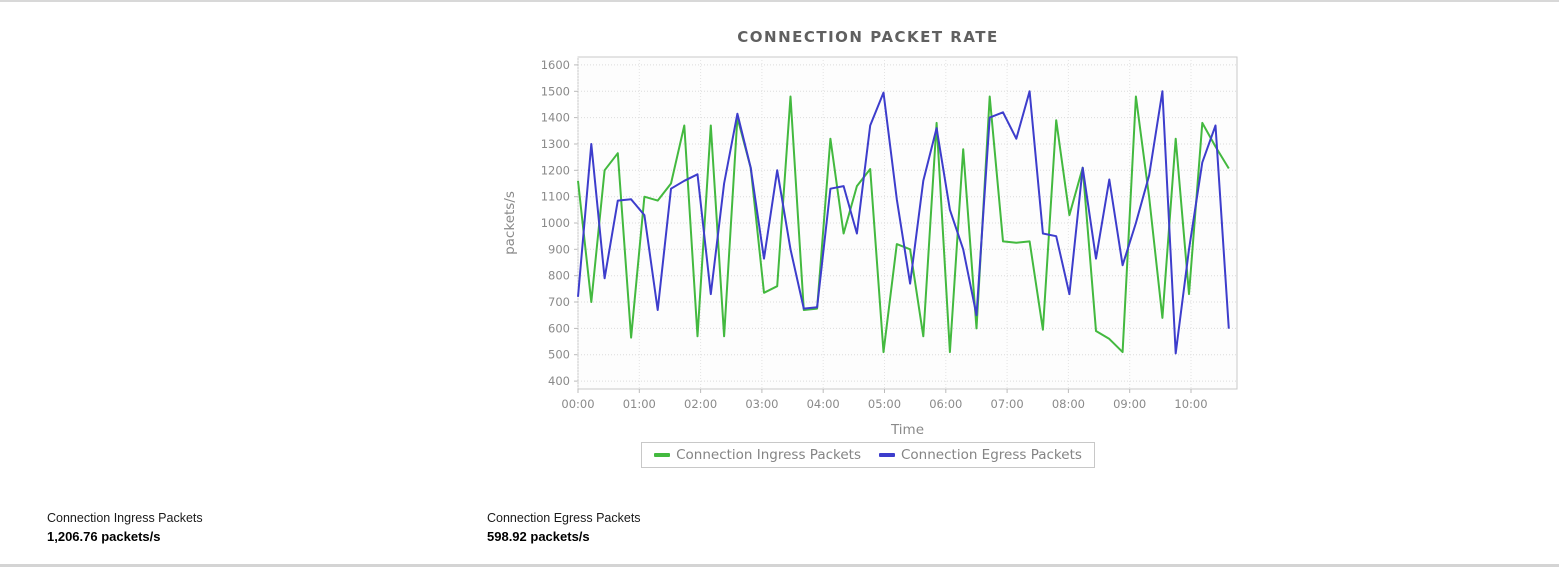  What do you see at coordinates (884, 404) in the screenshot?
I see `svg-text: 05:00` at bounding box center [884, 404].